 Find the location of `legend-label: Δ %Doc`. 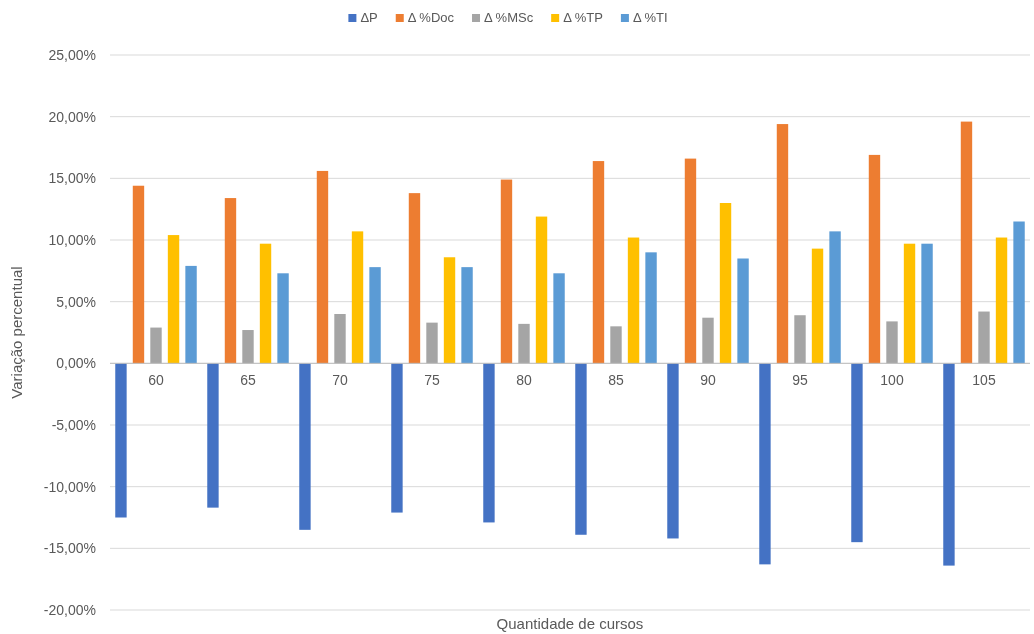

legend-label: Δ %Doc is located at coordinates (431, 17).